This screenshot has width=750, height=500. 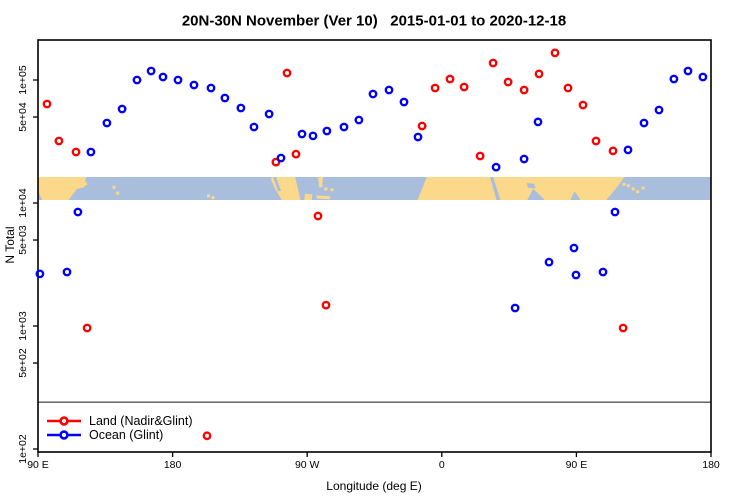 What do you see at coordinates (23, 80) in the screenshot?
I see `y-tick-label: 1e+05` at bounding box center [23, 80].